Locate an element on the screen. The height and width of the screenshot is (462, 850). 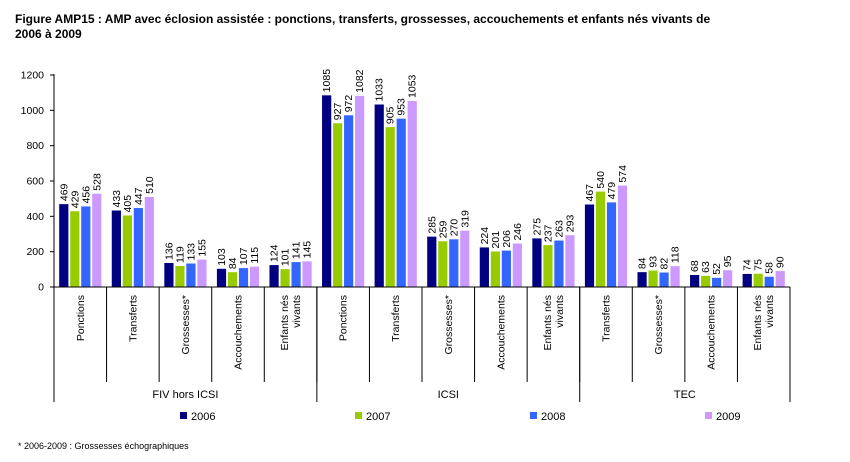
data-label: 52 is located at coordinates (717, 269).